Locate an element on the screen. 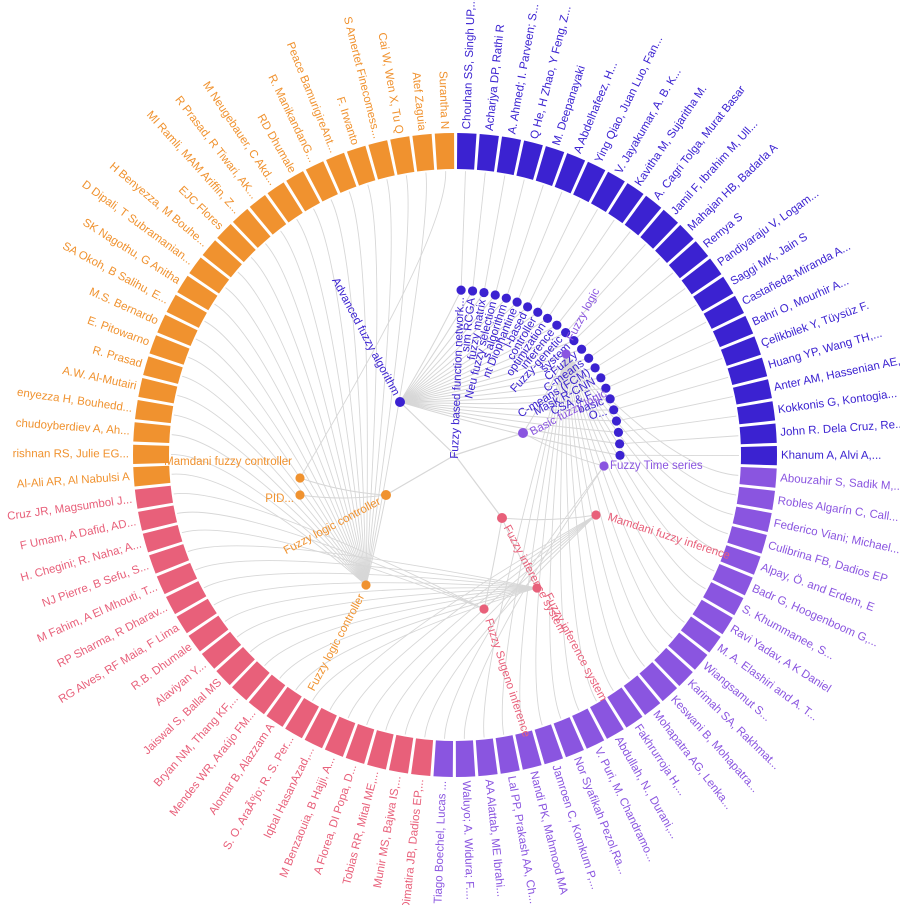 The image size is (900, 910). child-label-fuzzy-time-series: Fuzzy Time series is located at coordinates (656, 466).